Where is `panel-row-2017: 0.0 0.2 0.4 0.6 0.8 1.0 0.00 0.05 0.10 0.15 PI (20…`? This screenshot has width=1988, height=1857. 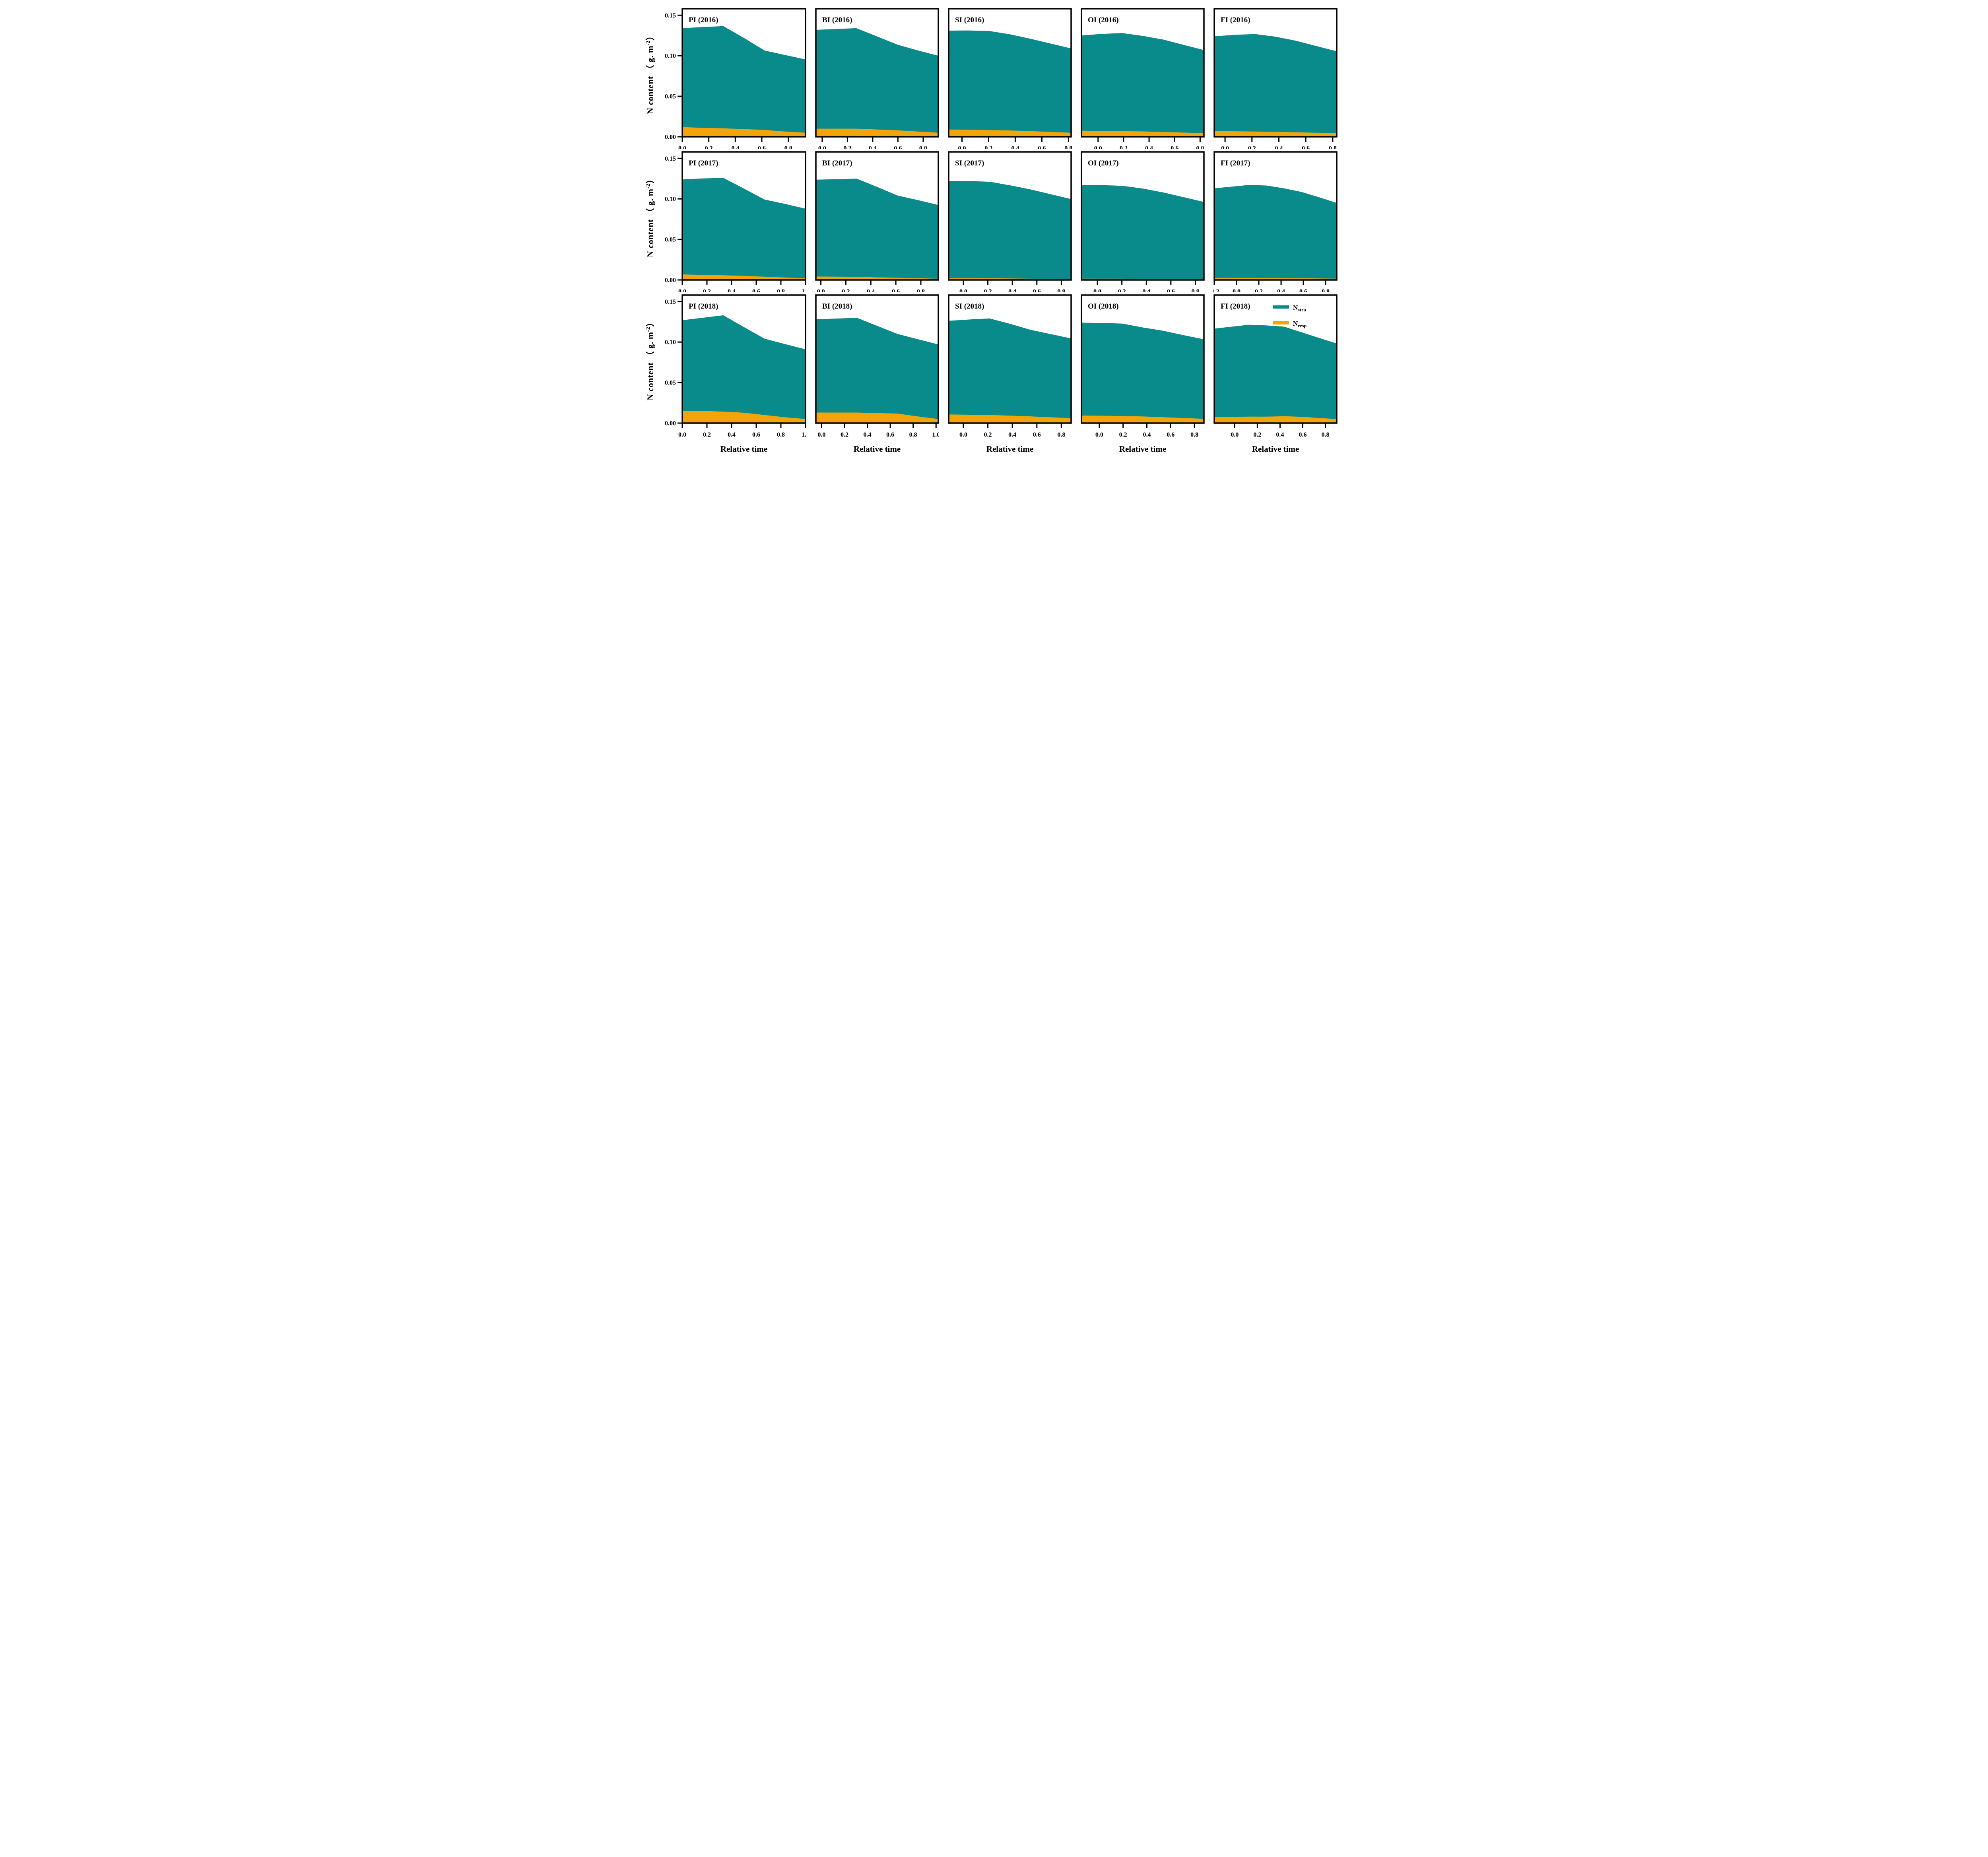 panel-row-2017: 0.0 0.2 0.4 0.6 0.8 1.0 0.00 0.05 0.10 0.15 PI (20… is located at coordinates (998, 220).